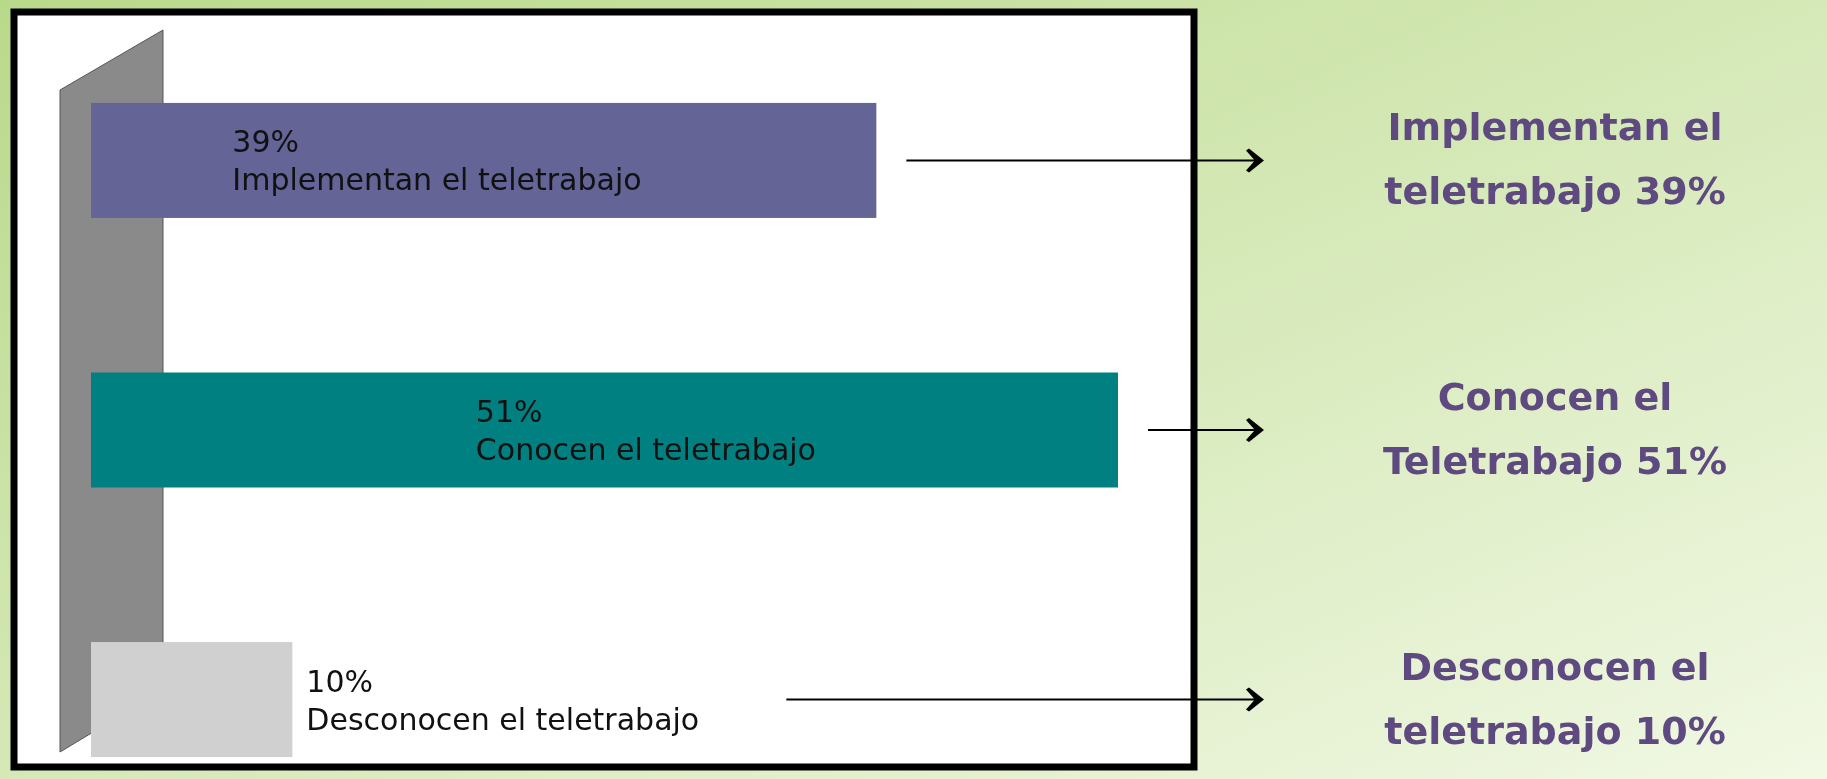 The width and height of the screenshot is (1827, 779). Describe the element at coordinates (503, 719) in the screenshot. I see `y-tick-label: Desconocen el teletrabajo` at that location.